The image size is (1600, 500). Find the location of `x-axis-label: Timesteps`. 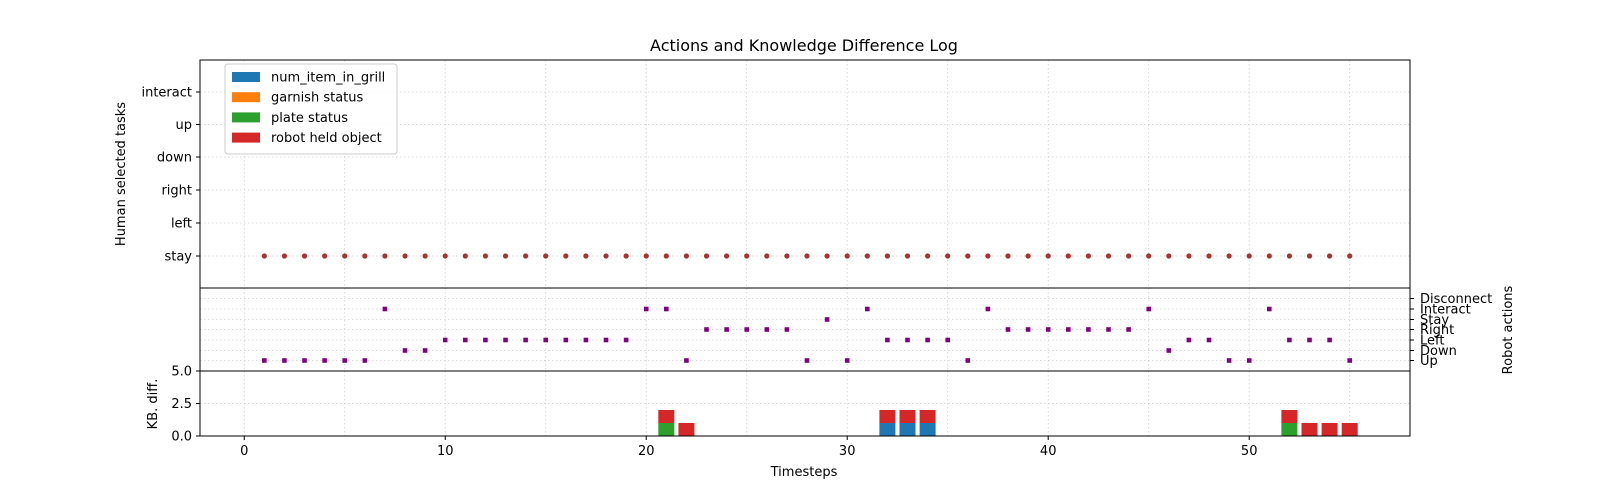

x-axis-label: Timesteps is located at coordinates (804, 472).